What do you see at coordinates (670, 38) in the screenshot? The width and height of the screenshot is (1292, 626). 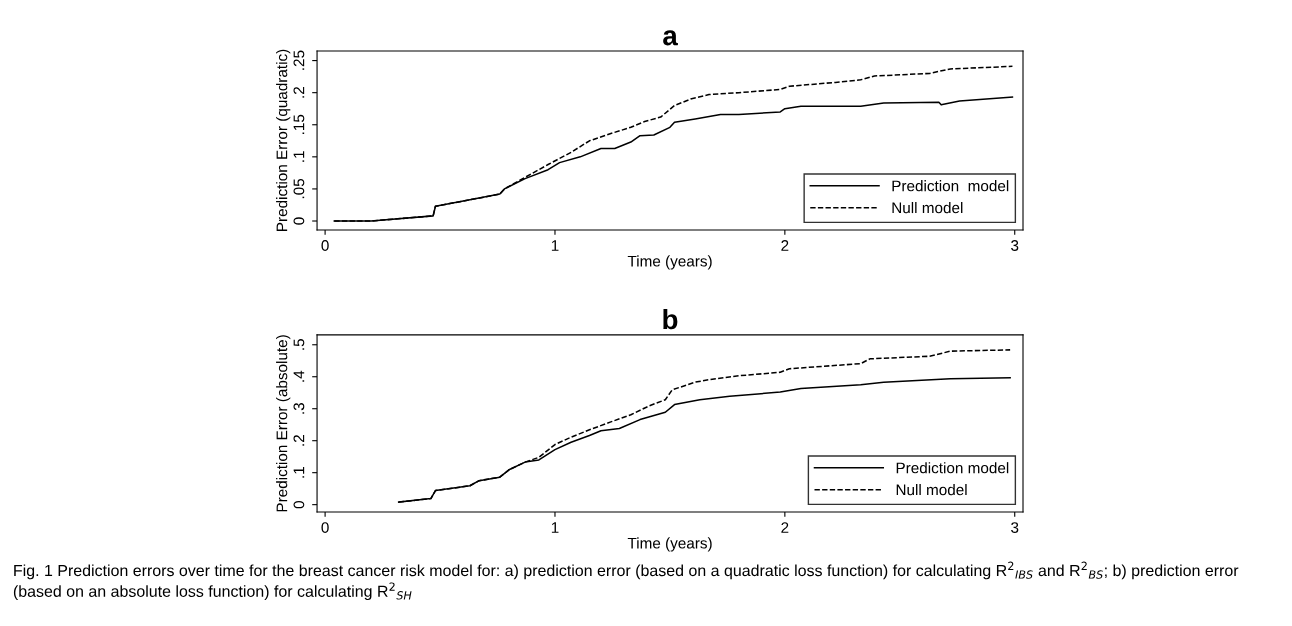 I see `chart-title: a` at bounding box center [670, 38].